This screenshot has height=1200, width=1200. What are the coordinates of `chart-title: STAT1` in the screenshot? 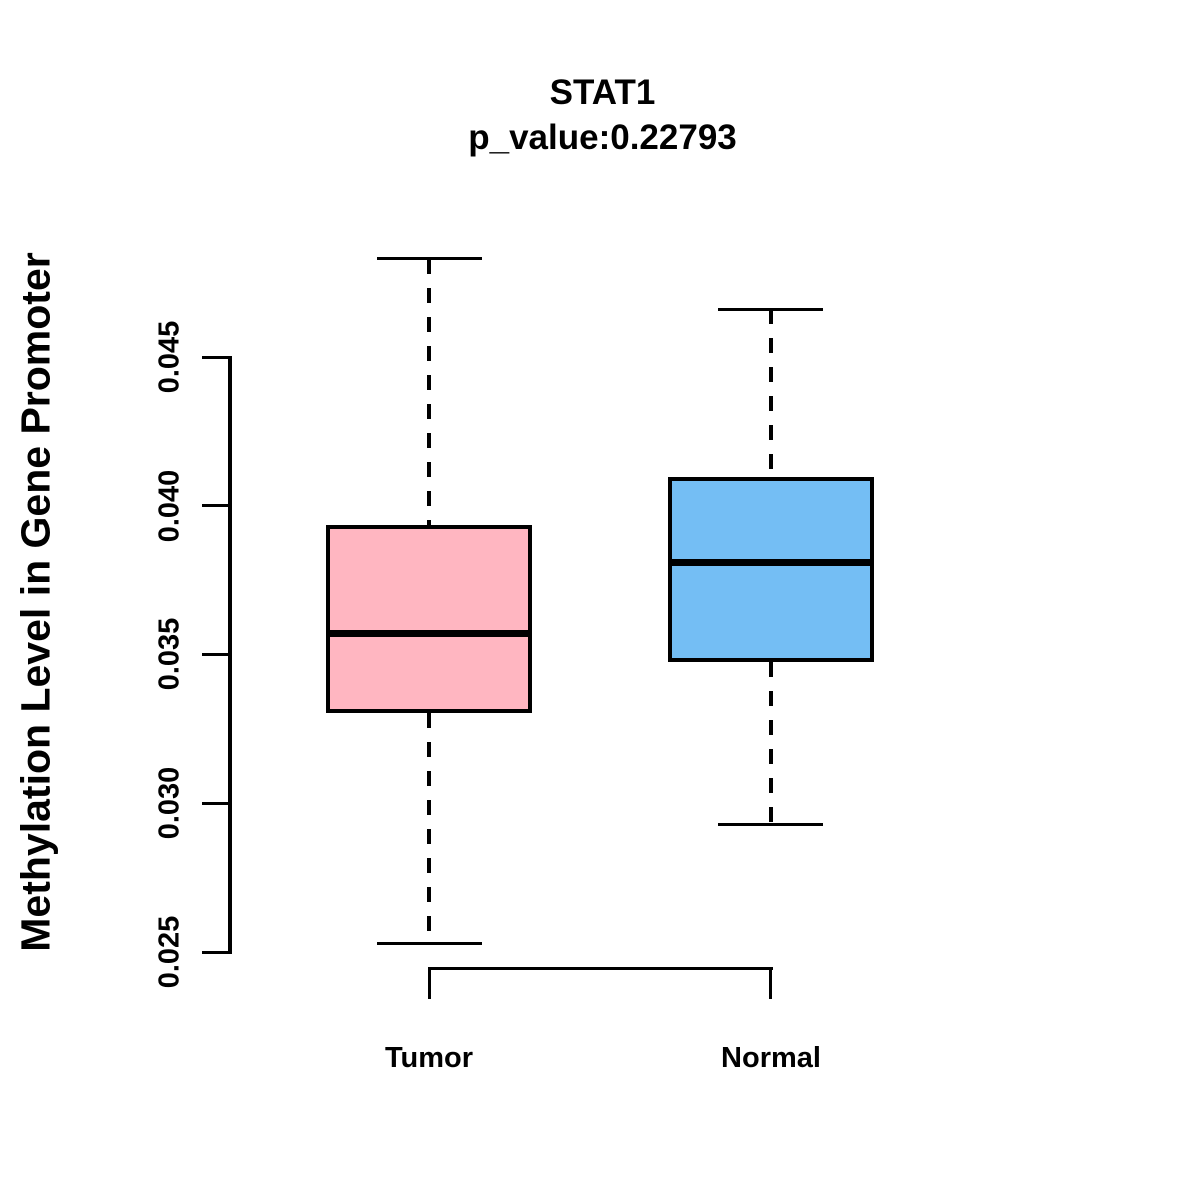 It's located at (602, 92).